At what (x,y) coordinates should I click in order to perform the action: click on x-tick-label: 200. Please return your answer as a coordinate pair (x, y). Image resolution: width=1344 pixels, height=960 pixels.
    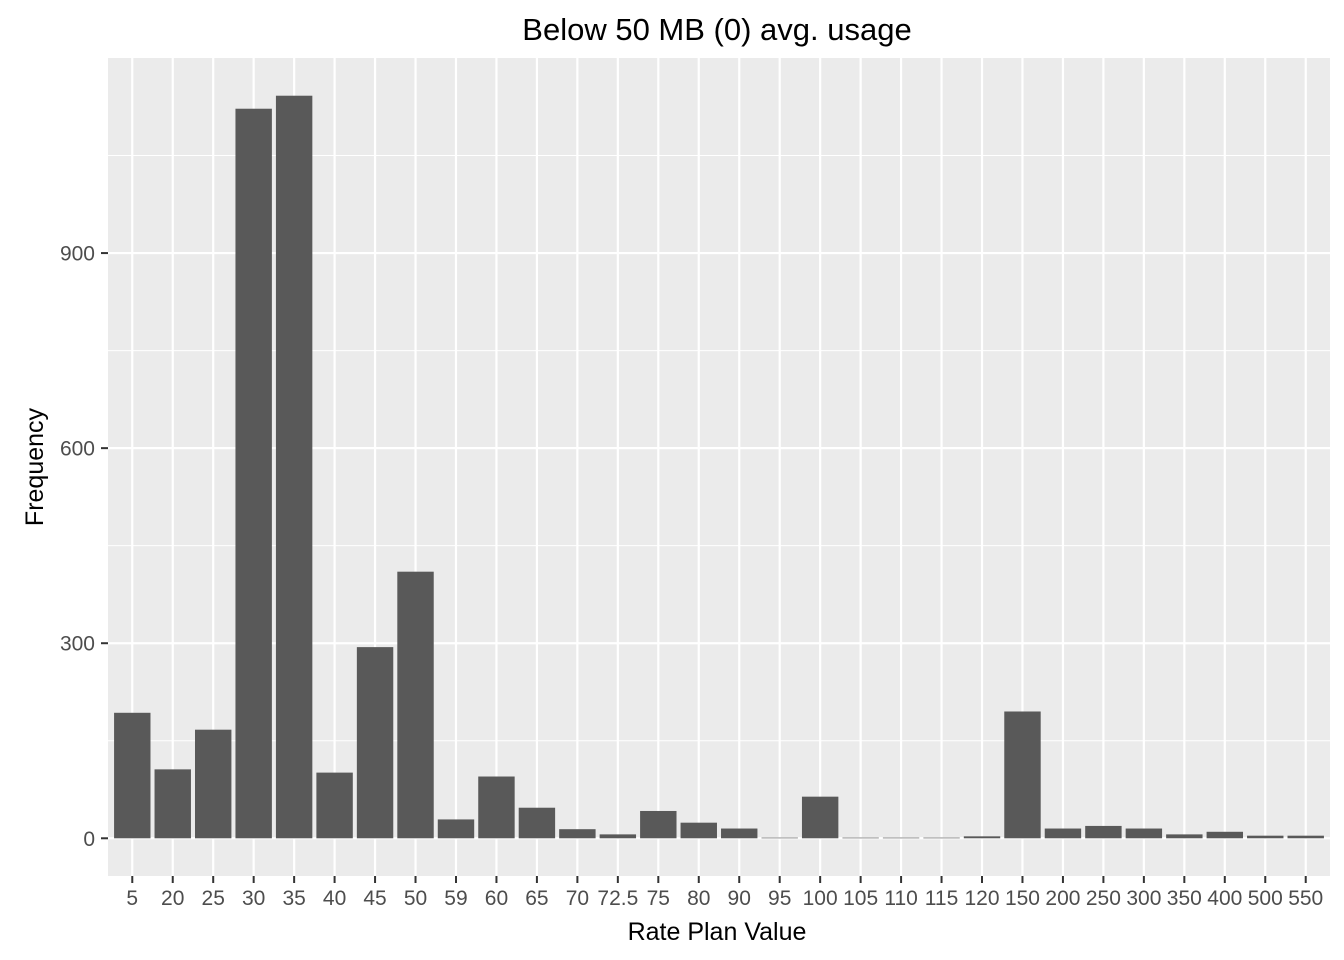
    Looking at the image, I should click on (1062, 898).